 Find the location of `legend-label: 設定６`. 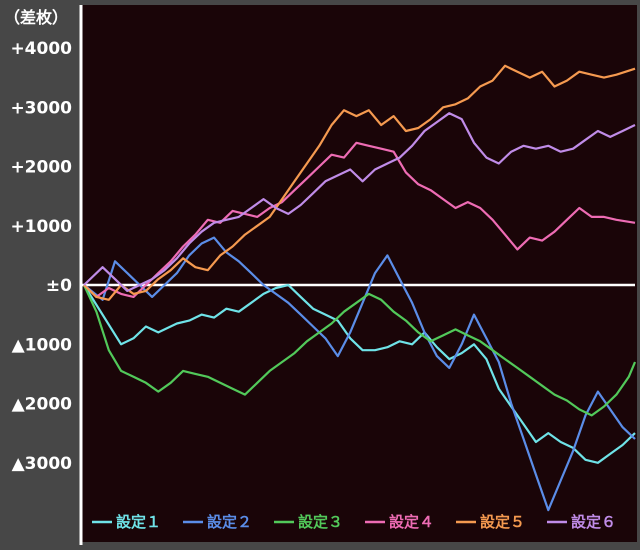

legend-label: 設定６ is located at coordinates (593, 522).